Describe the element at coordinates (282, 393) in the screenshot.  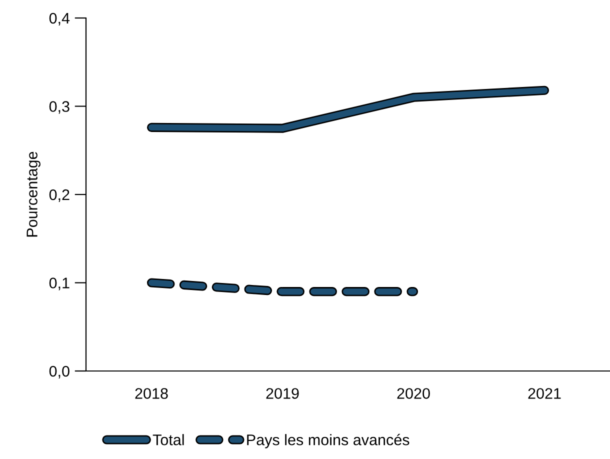
I see `x-tick-label: 2019` at that location.